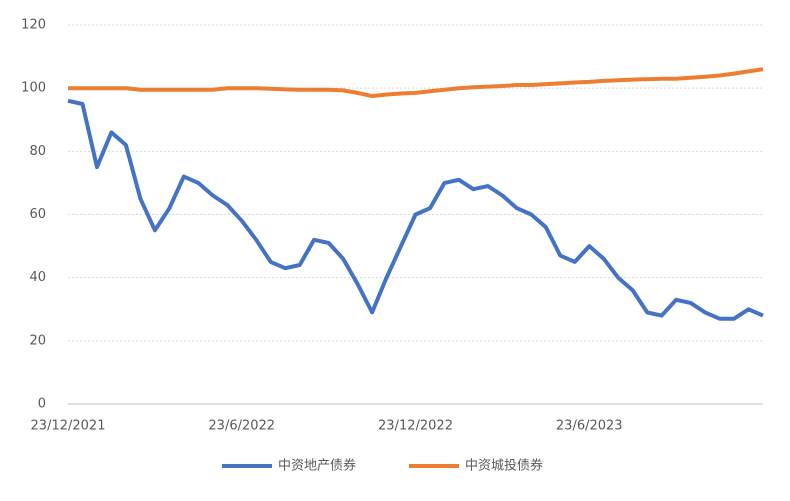 Image resolution: width=790 pixels, height=501 pixels. Describe the element at coordinates (416, 83) in the screenshot. I see `series-line` at that location.